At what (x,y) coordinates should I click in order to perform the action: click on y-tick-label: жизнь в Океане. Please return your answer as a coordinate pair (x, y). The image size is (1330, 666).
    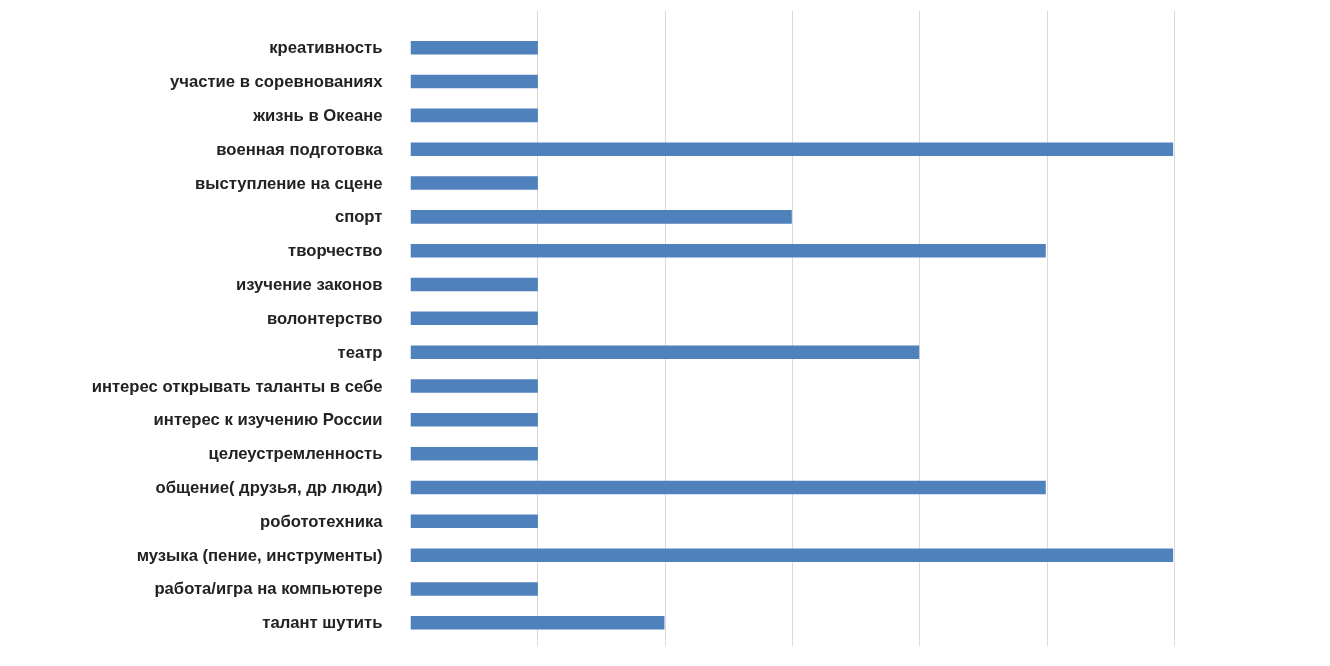
    Looking at the image, I should click on (317, 115).